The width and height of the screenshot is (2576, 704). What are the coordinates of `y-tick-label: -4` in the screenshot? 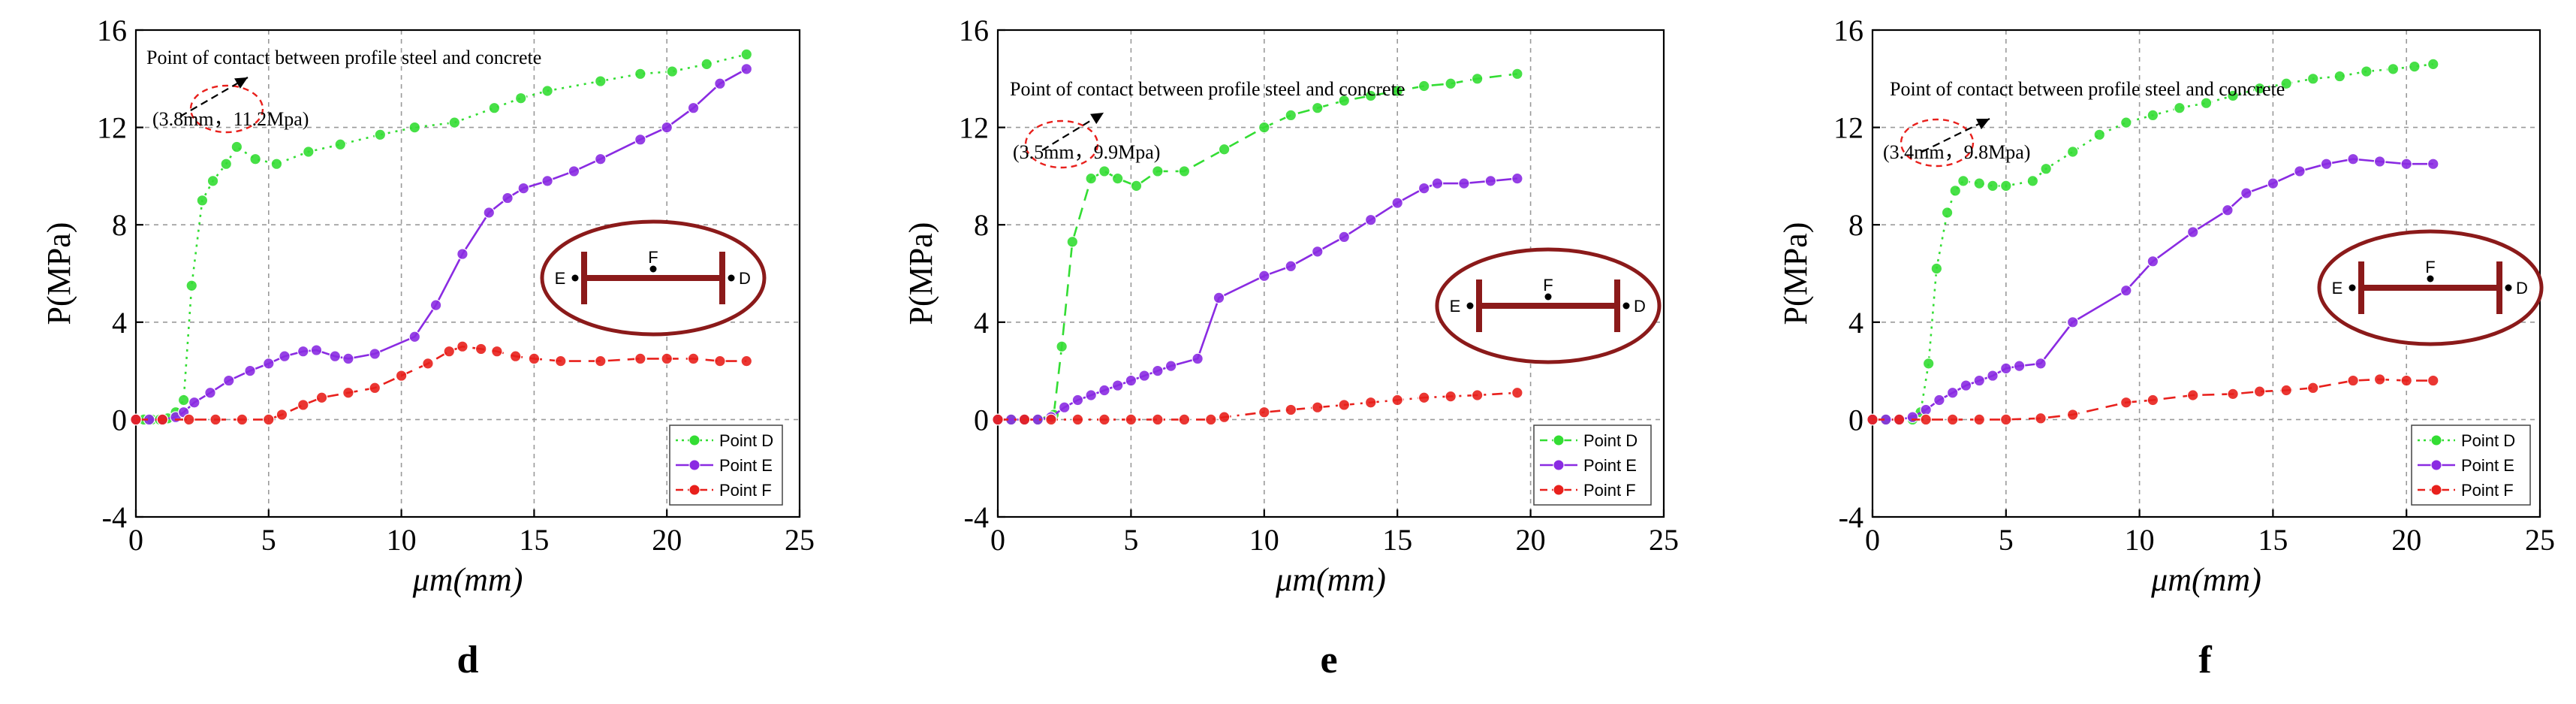 It's located at (1851, 517).